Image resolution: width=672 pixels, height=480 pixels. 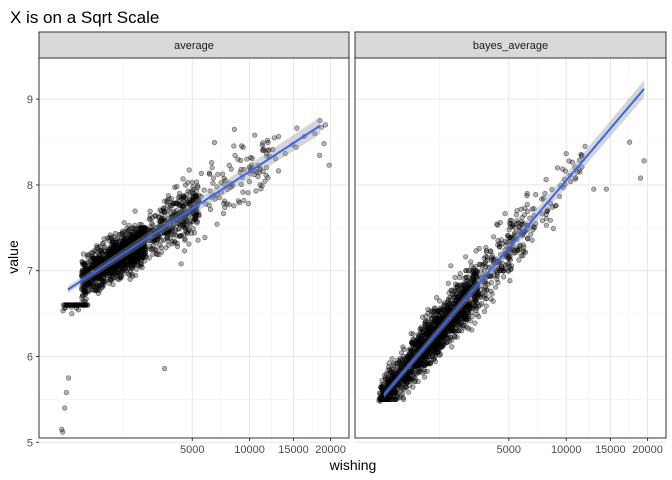 What do you see at coordinates (30, 443) in the screenshot?
I see `y-tick-label: 5` at bounding box center [30, 443].